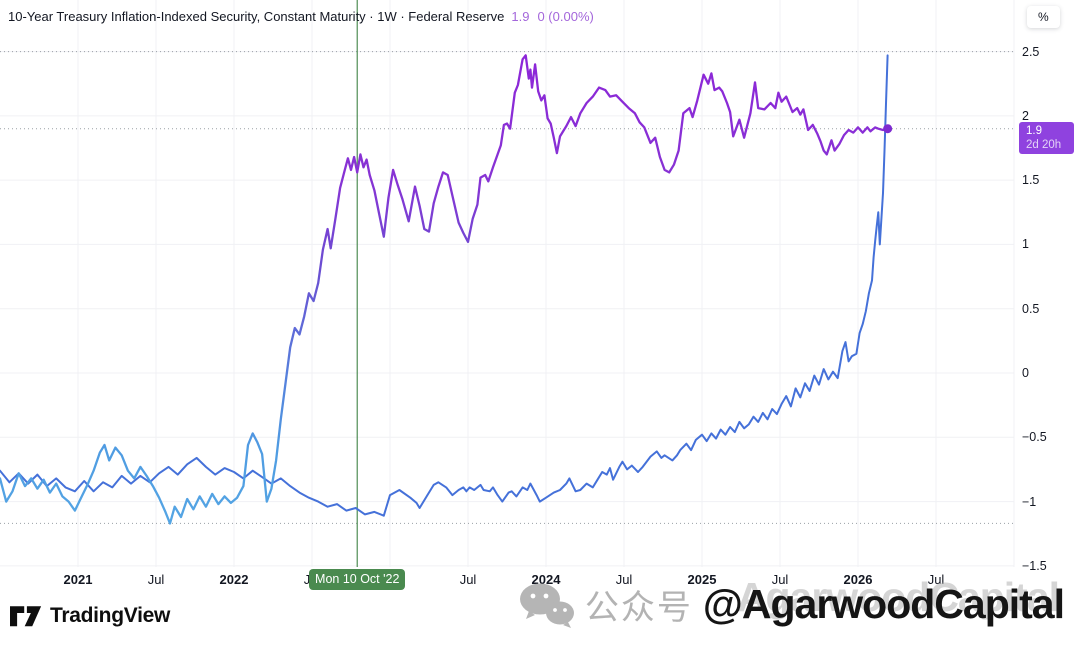 The width and height of the screenshot is (1080, 646). I want to click on current-price-badge: 1.9 2d 20h, so click(1046, 138).